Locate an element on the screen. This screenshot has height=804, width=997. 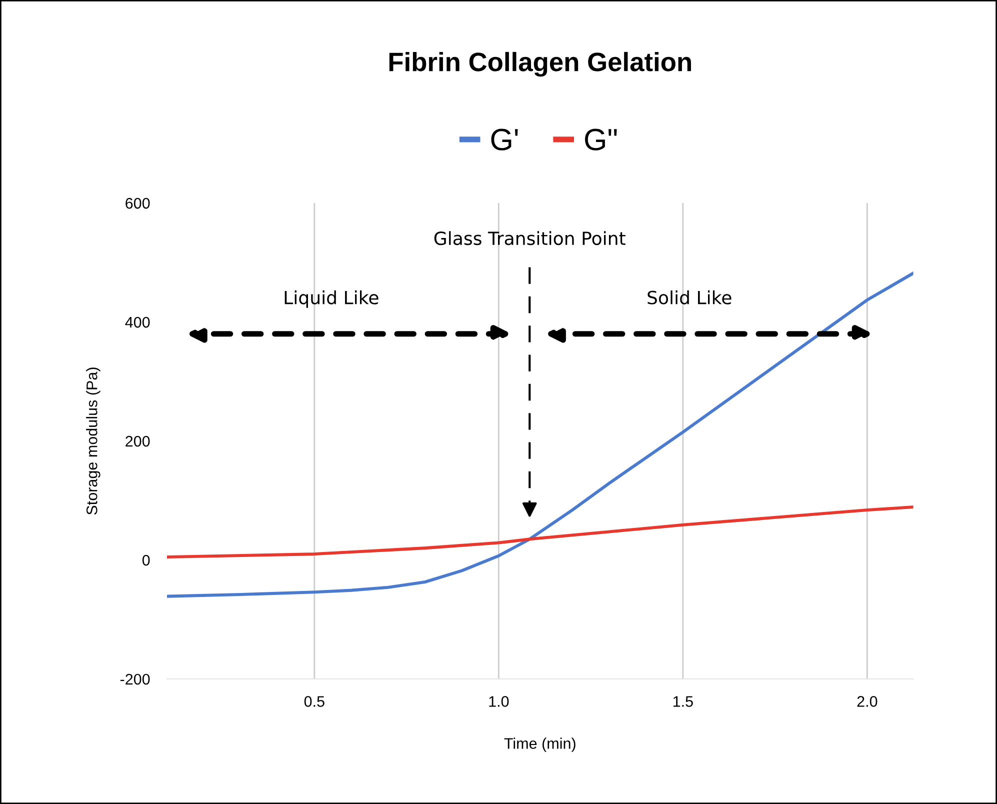
x-axis-title: Time (min) is located at coordinates (540, 745).